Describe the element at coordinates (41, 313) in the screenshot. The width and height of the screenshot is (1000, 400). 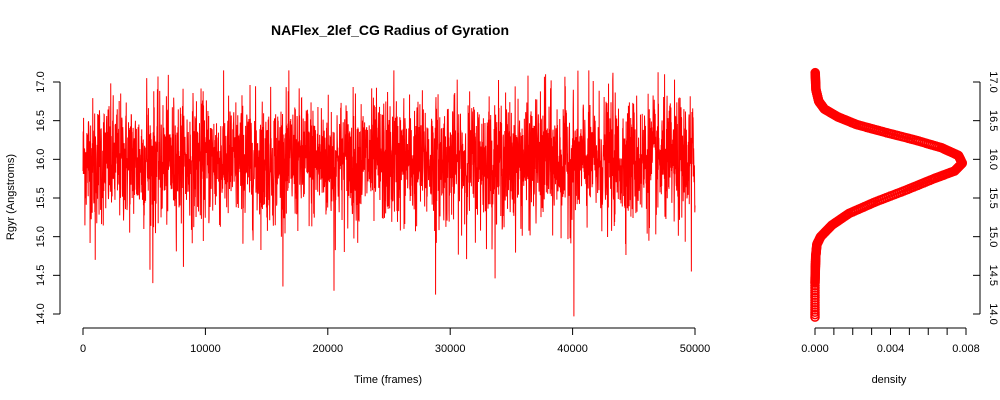
I see `rgyr-tick-label: 14.0` at that location.